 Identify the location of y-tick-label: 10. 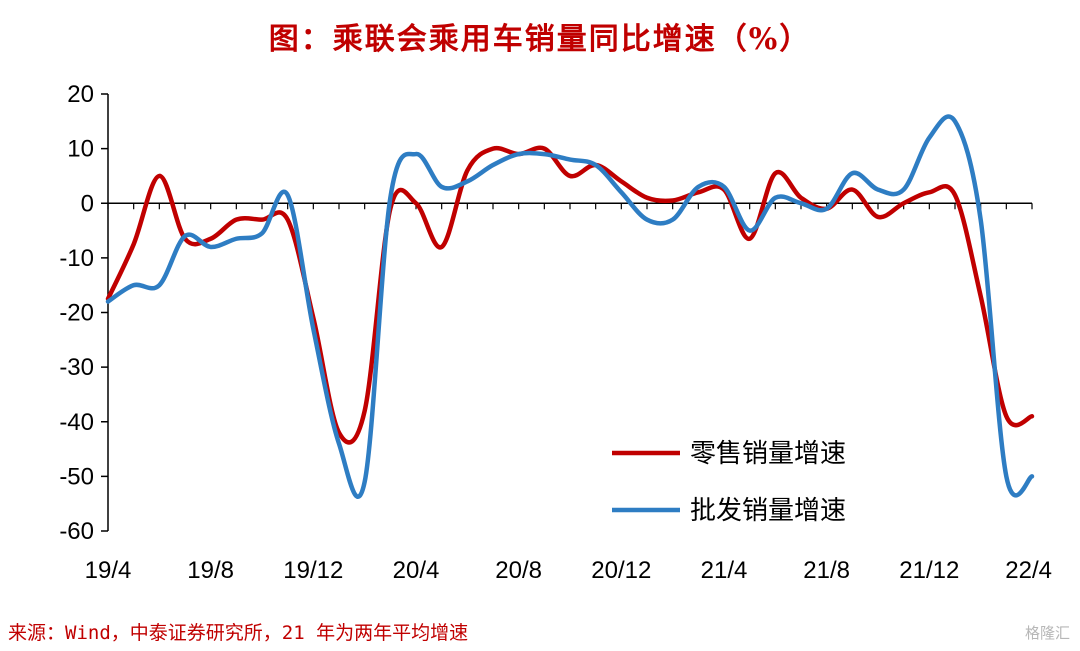
(80, 149).